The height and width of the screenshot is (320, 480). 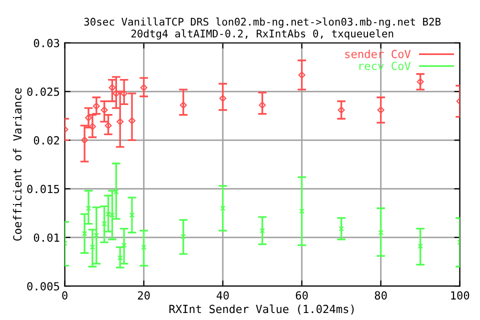 What do you see at coordinates (46, 140) in the screenshot?
I see `y-tick-label: 0.02` at bounding box center [46, 140].